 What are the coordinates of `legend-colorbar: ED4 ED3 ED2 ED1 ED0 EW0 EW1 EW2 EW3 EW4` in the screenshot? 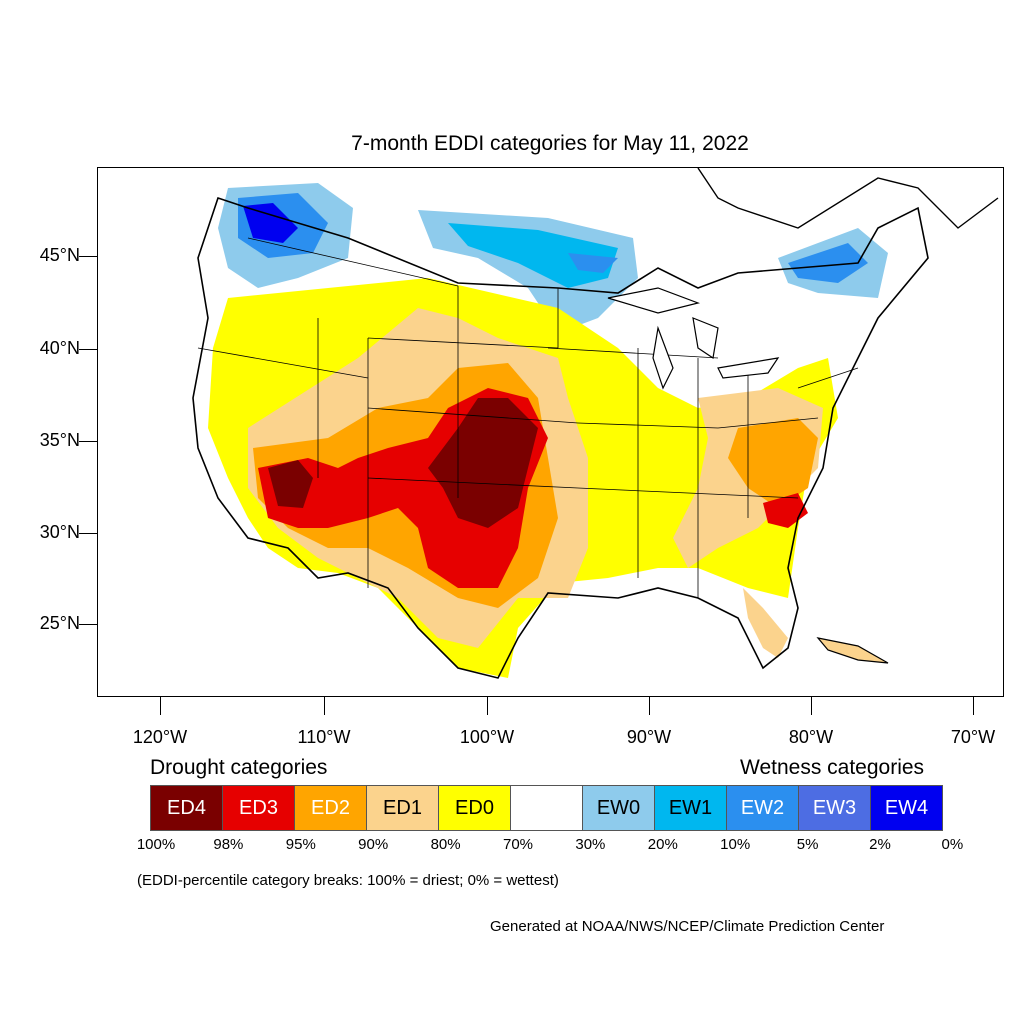 It's located at (546, 808).